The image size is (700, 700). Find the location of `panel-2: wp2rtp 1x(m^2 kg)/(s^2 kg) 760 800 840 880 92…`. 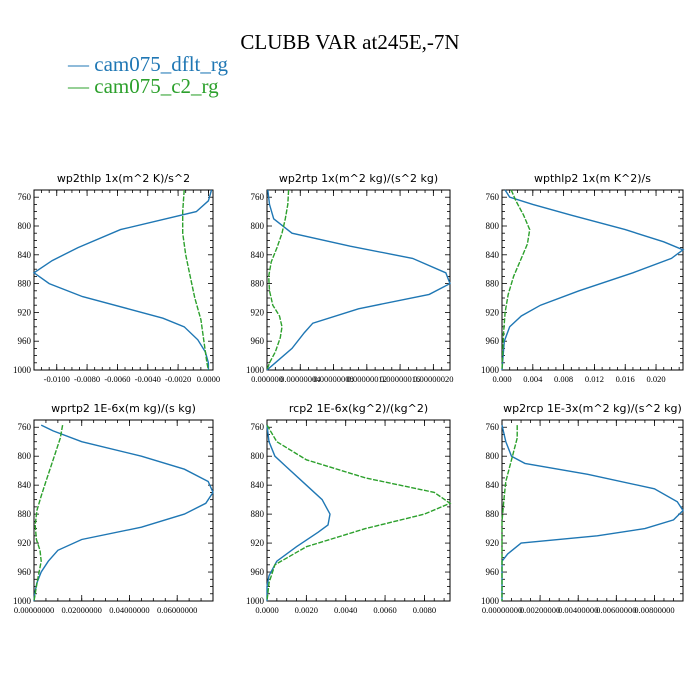

panel-2: wp2rtp 1x(m^2 kg)/(s^2 kg) 760 800 840 880 92… is located at coordinates (350, 278).